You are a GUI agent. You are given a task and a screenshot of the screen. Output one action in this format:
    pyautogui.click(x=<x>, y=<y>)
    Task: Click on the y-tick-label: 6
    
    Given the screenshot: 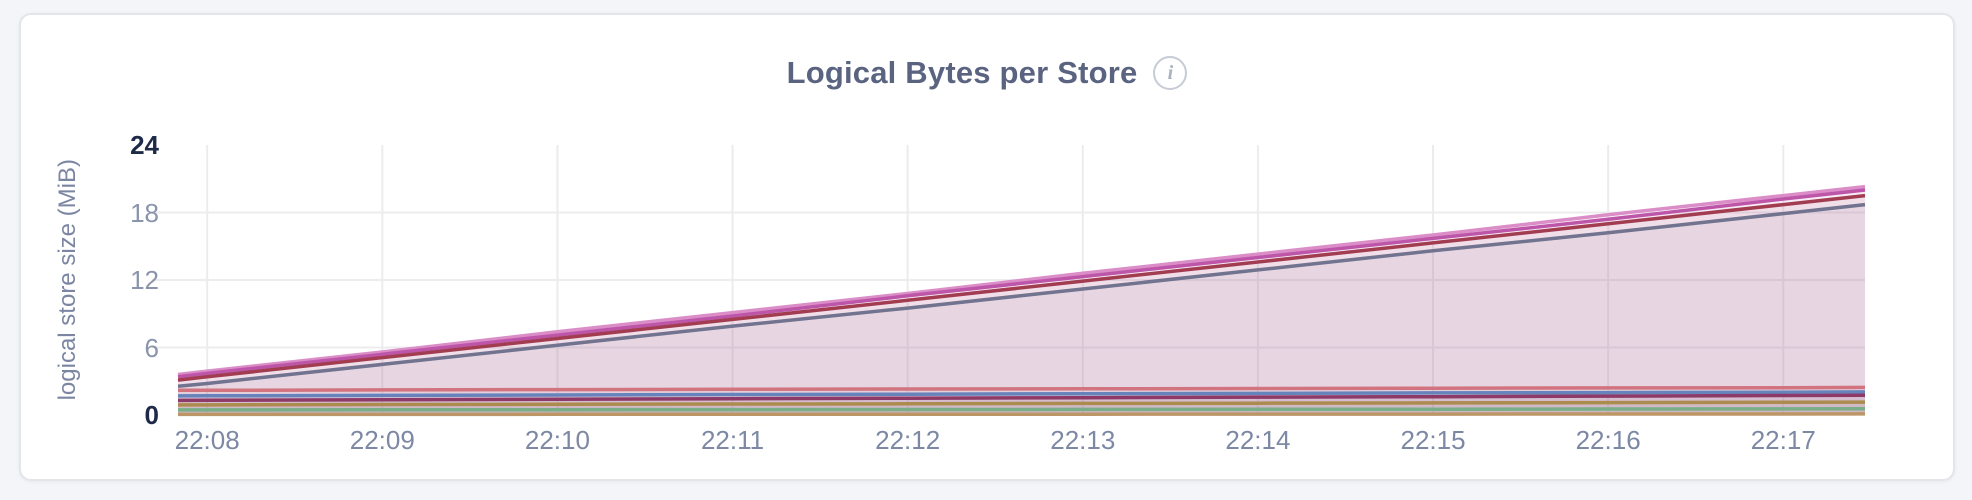 What is the action you would take?
    pyautogui.click(x=151, y=347)
    